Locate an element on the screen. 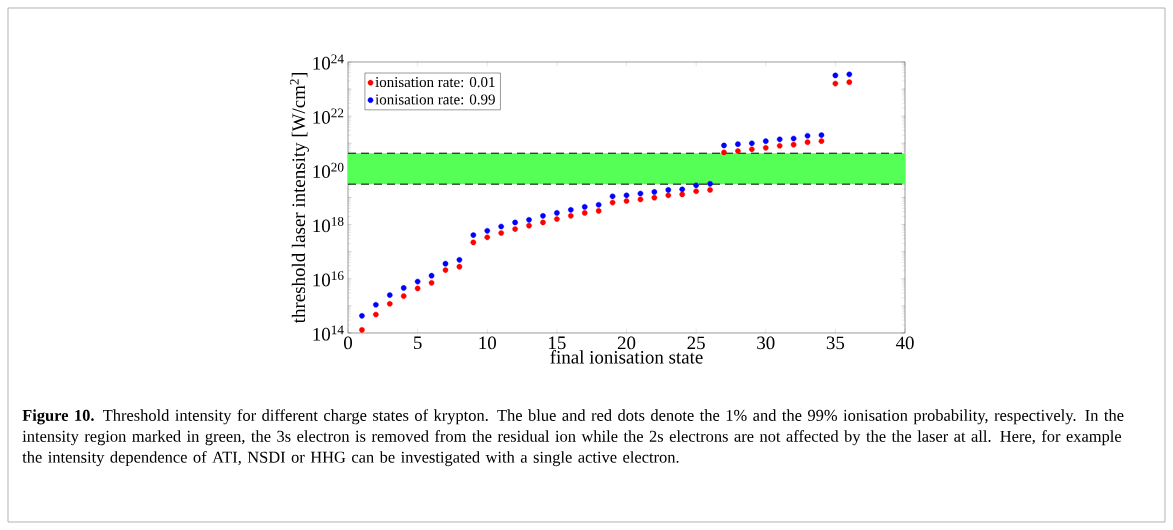 The image size is (1173, 530). legend-label: ionisation rate: 0.99 is located at coordinates (435, 99).